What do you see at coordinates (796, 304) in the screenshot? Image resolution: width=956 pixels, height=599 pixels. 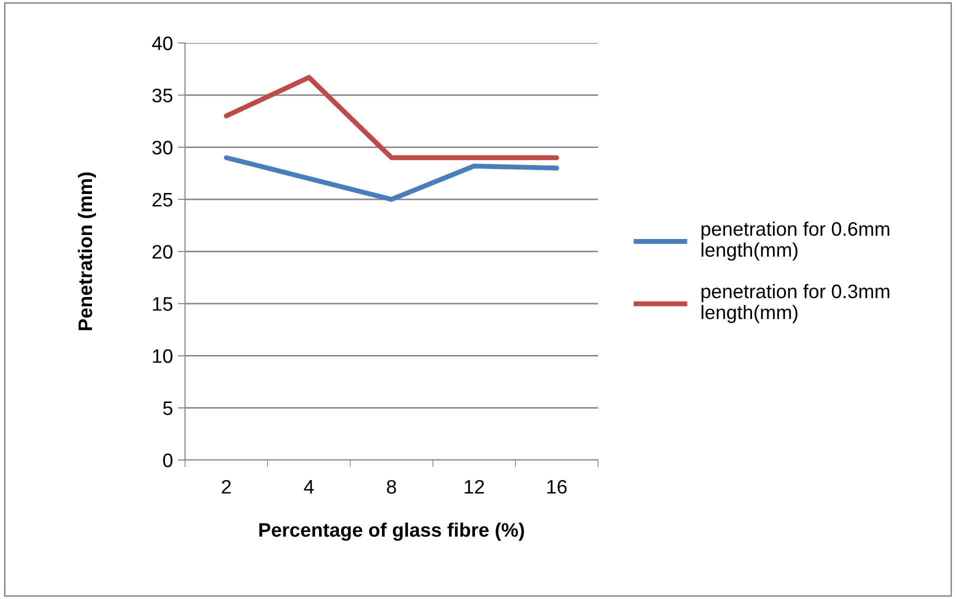 I see `legend-label: penetration for 0.3mm length(mm)` at bounding box center [796, 304].